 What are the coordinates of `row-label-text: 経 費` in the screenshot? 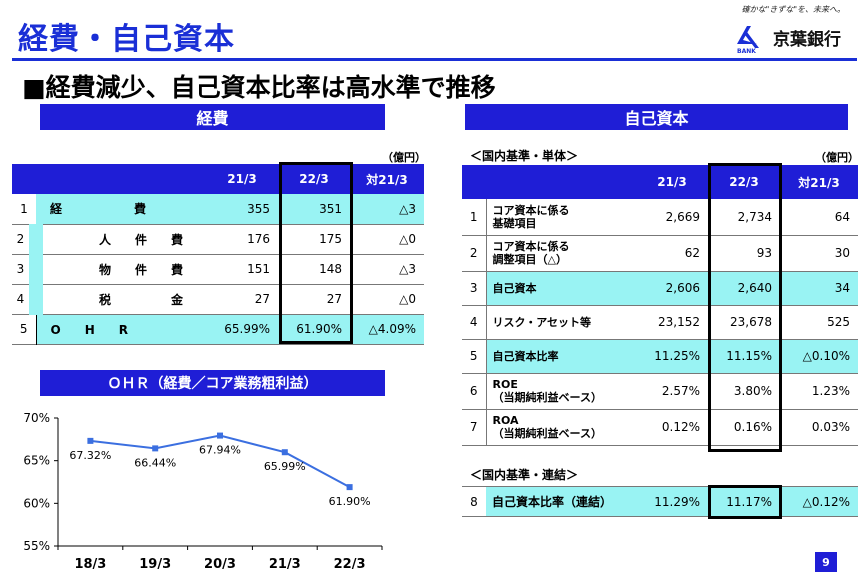 It's located at (98, 209).